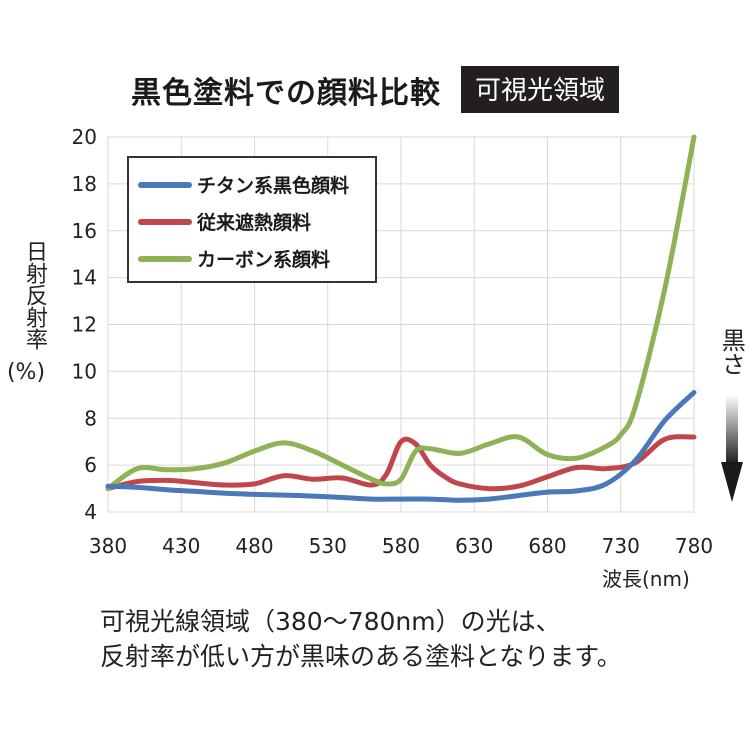 This screenshot has height=750, width=750. What do you see at coordinates (474, 546) in the screenshot?
I see `x-tick-label: 630` at bounding box center [474, 546].